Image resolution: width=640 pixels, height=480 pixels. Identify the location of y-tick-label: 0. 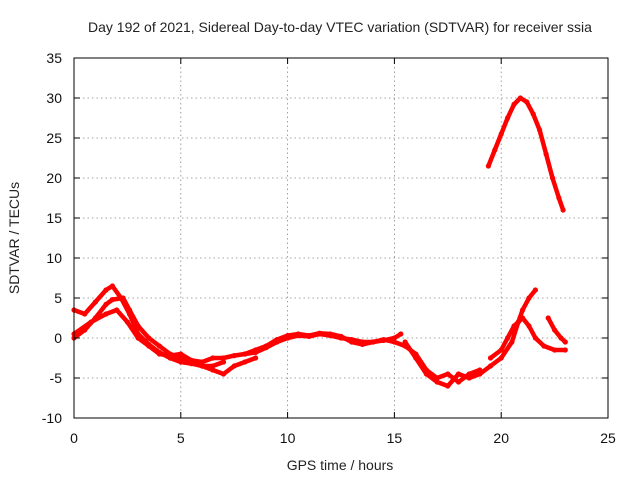
(58, 338).